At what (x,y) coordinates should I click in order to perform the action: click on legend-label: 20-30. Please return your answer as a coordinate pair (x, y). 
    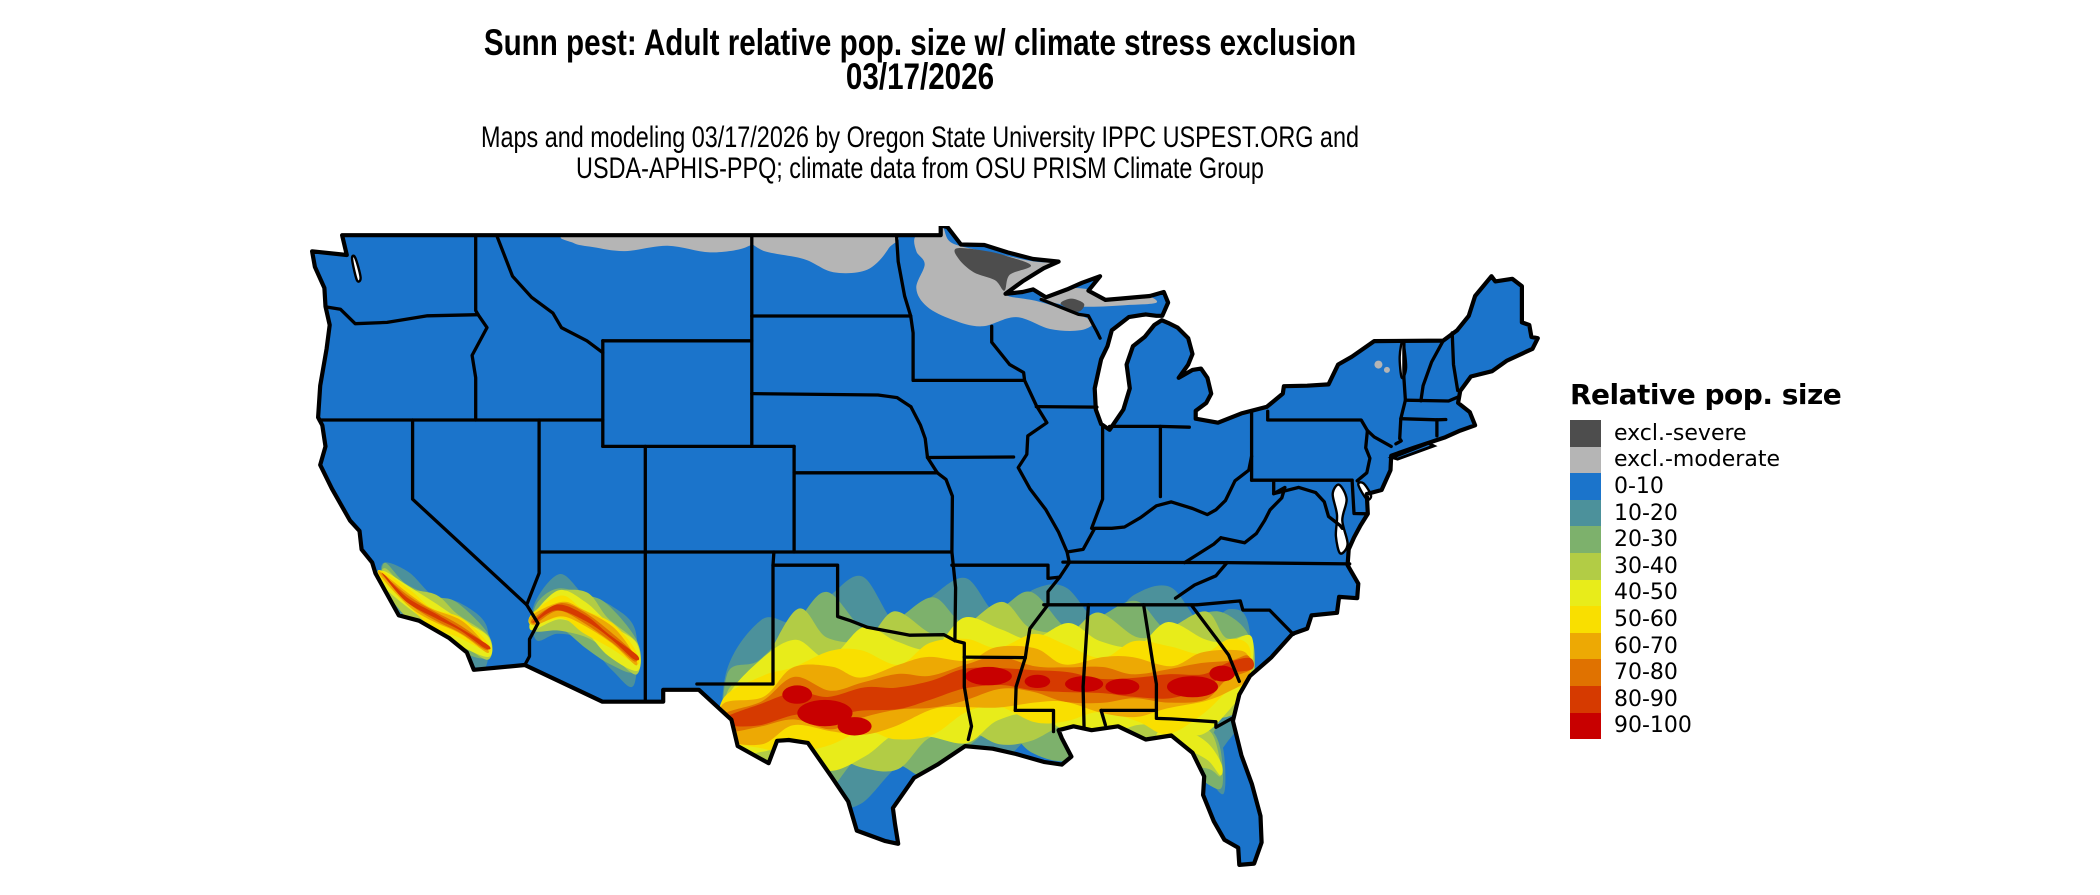
    Looking at the image, I should click on (1646, 540).